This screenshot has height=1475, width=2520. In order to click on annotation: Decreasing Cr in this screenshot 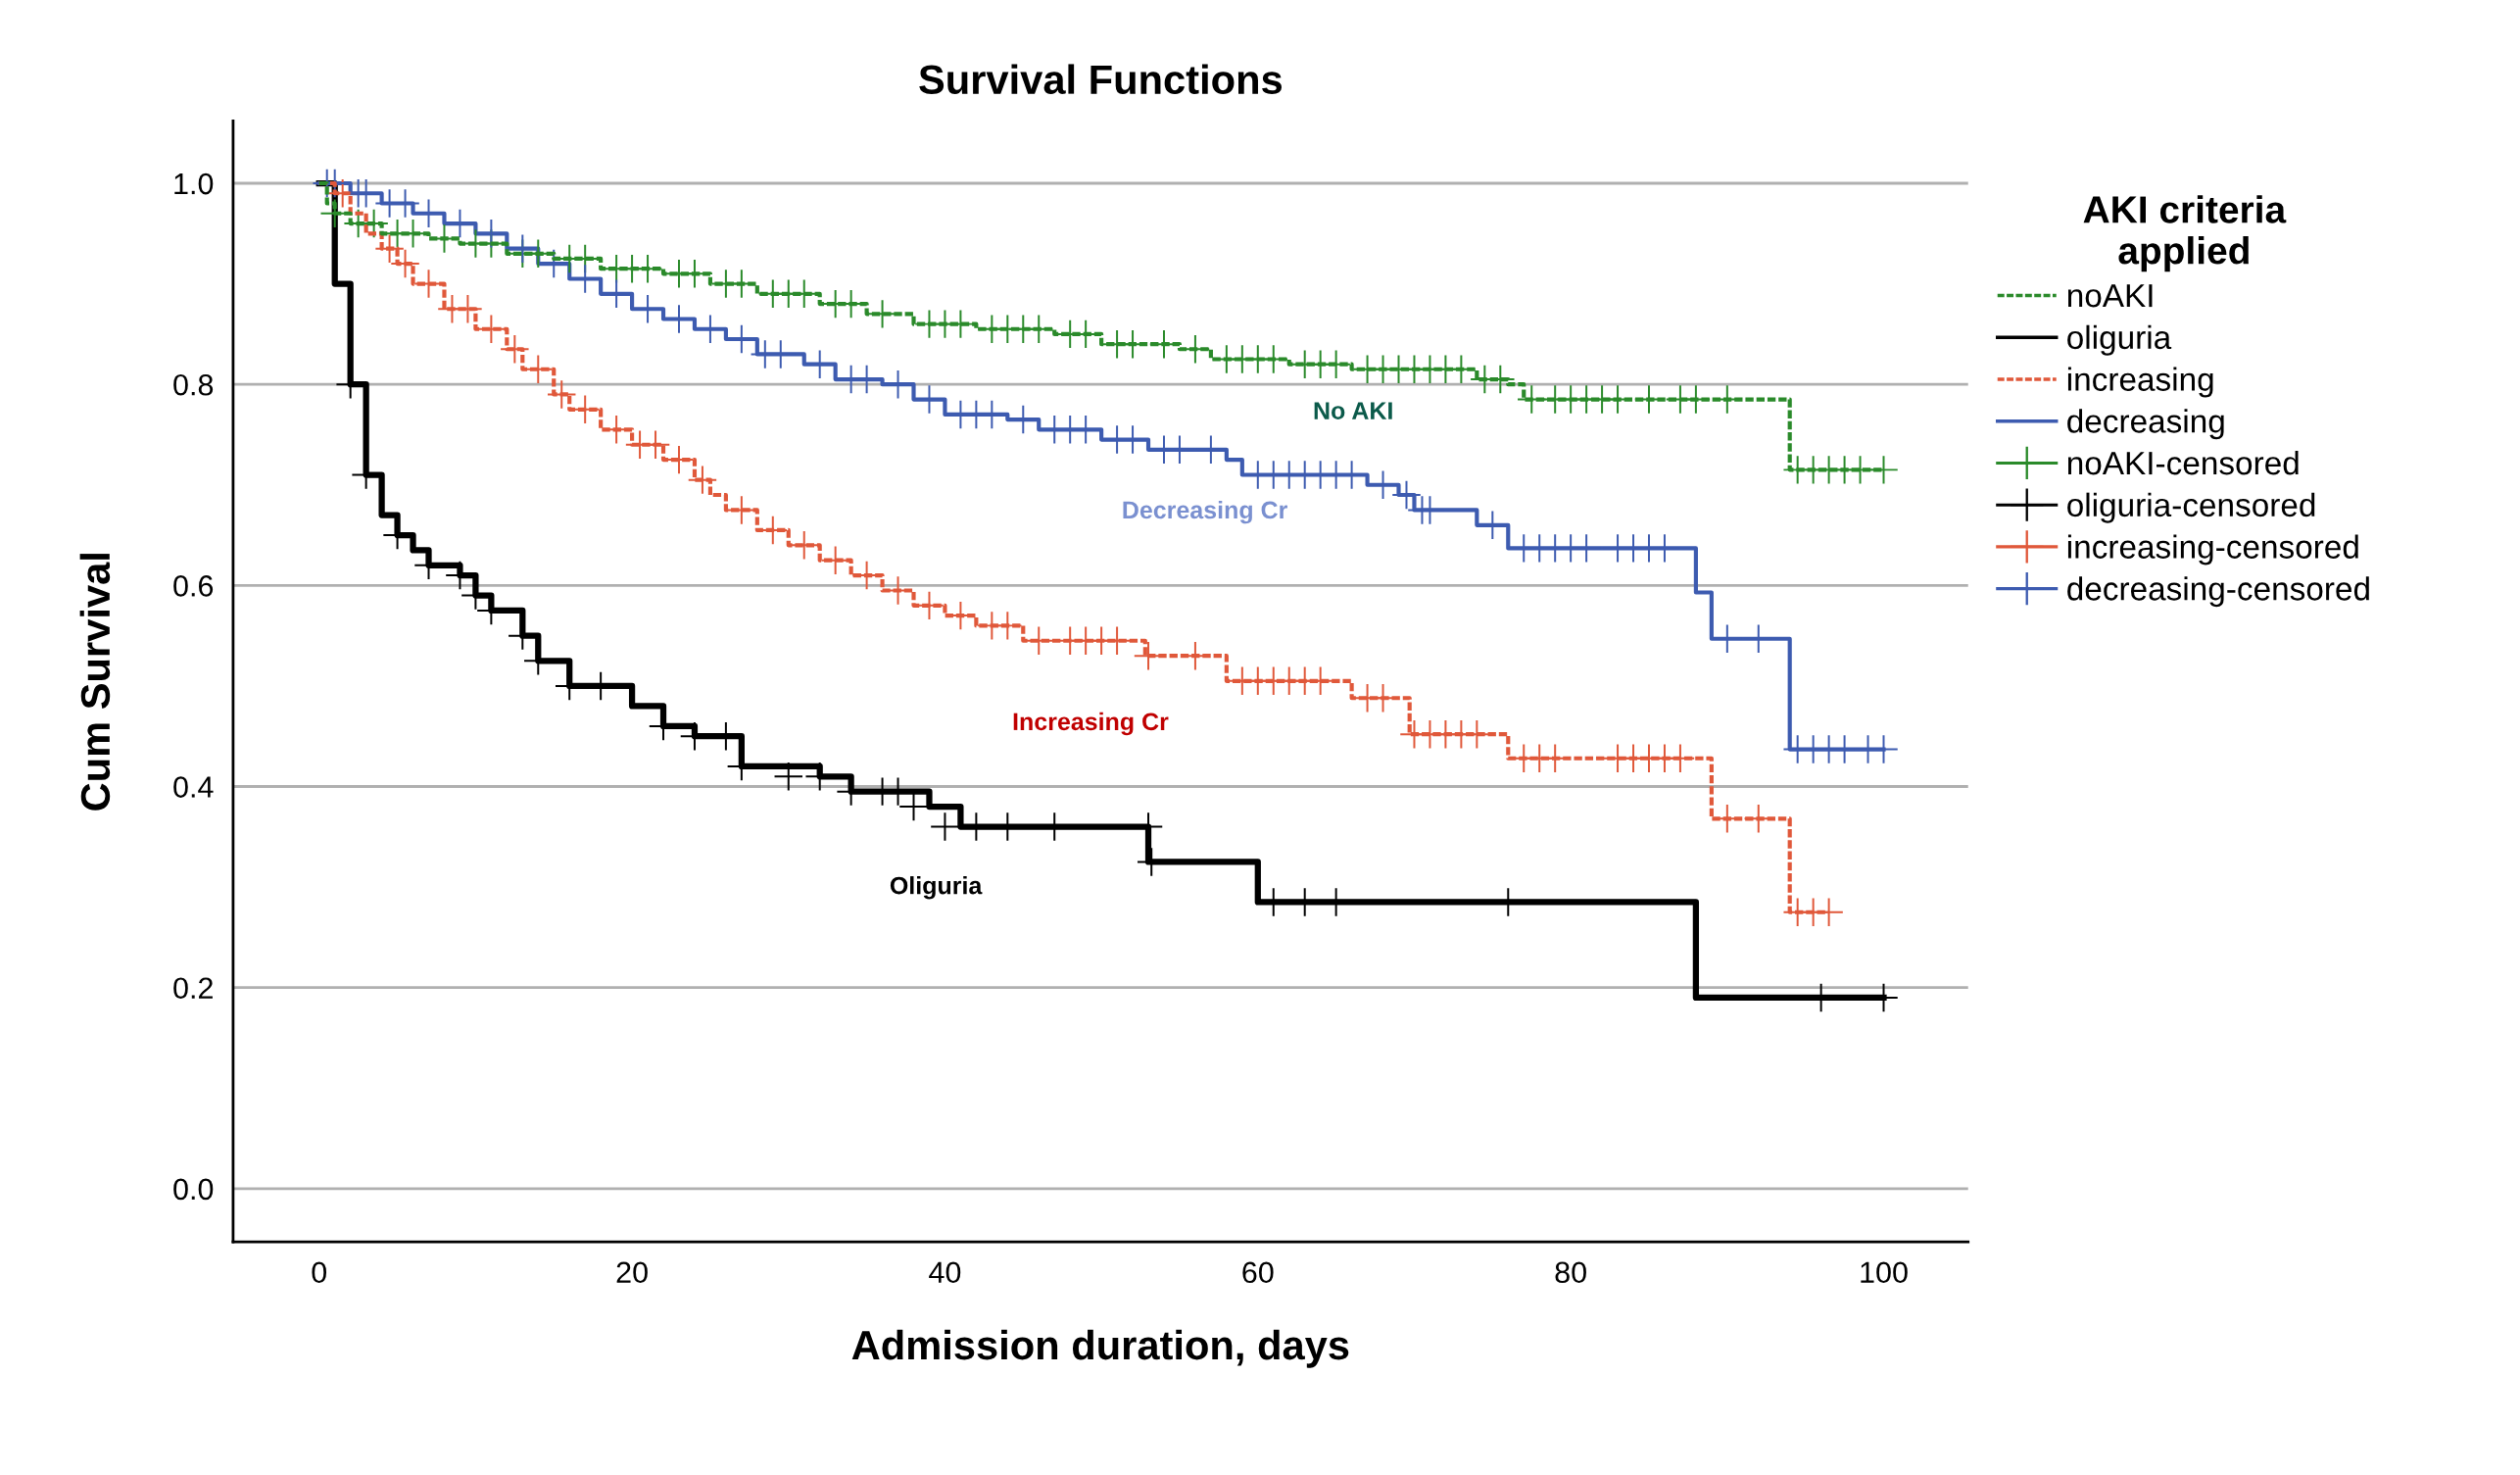, I will do `click(1205, 512)`.